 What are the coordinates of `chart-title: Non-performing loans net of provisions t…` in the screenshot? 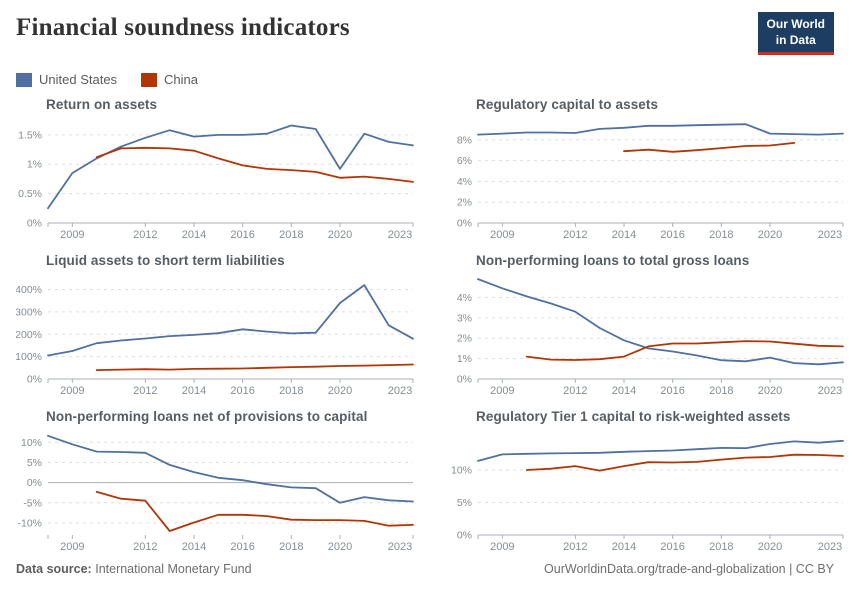 It's located at (207, 417).